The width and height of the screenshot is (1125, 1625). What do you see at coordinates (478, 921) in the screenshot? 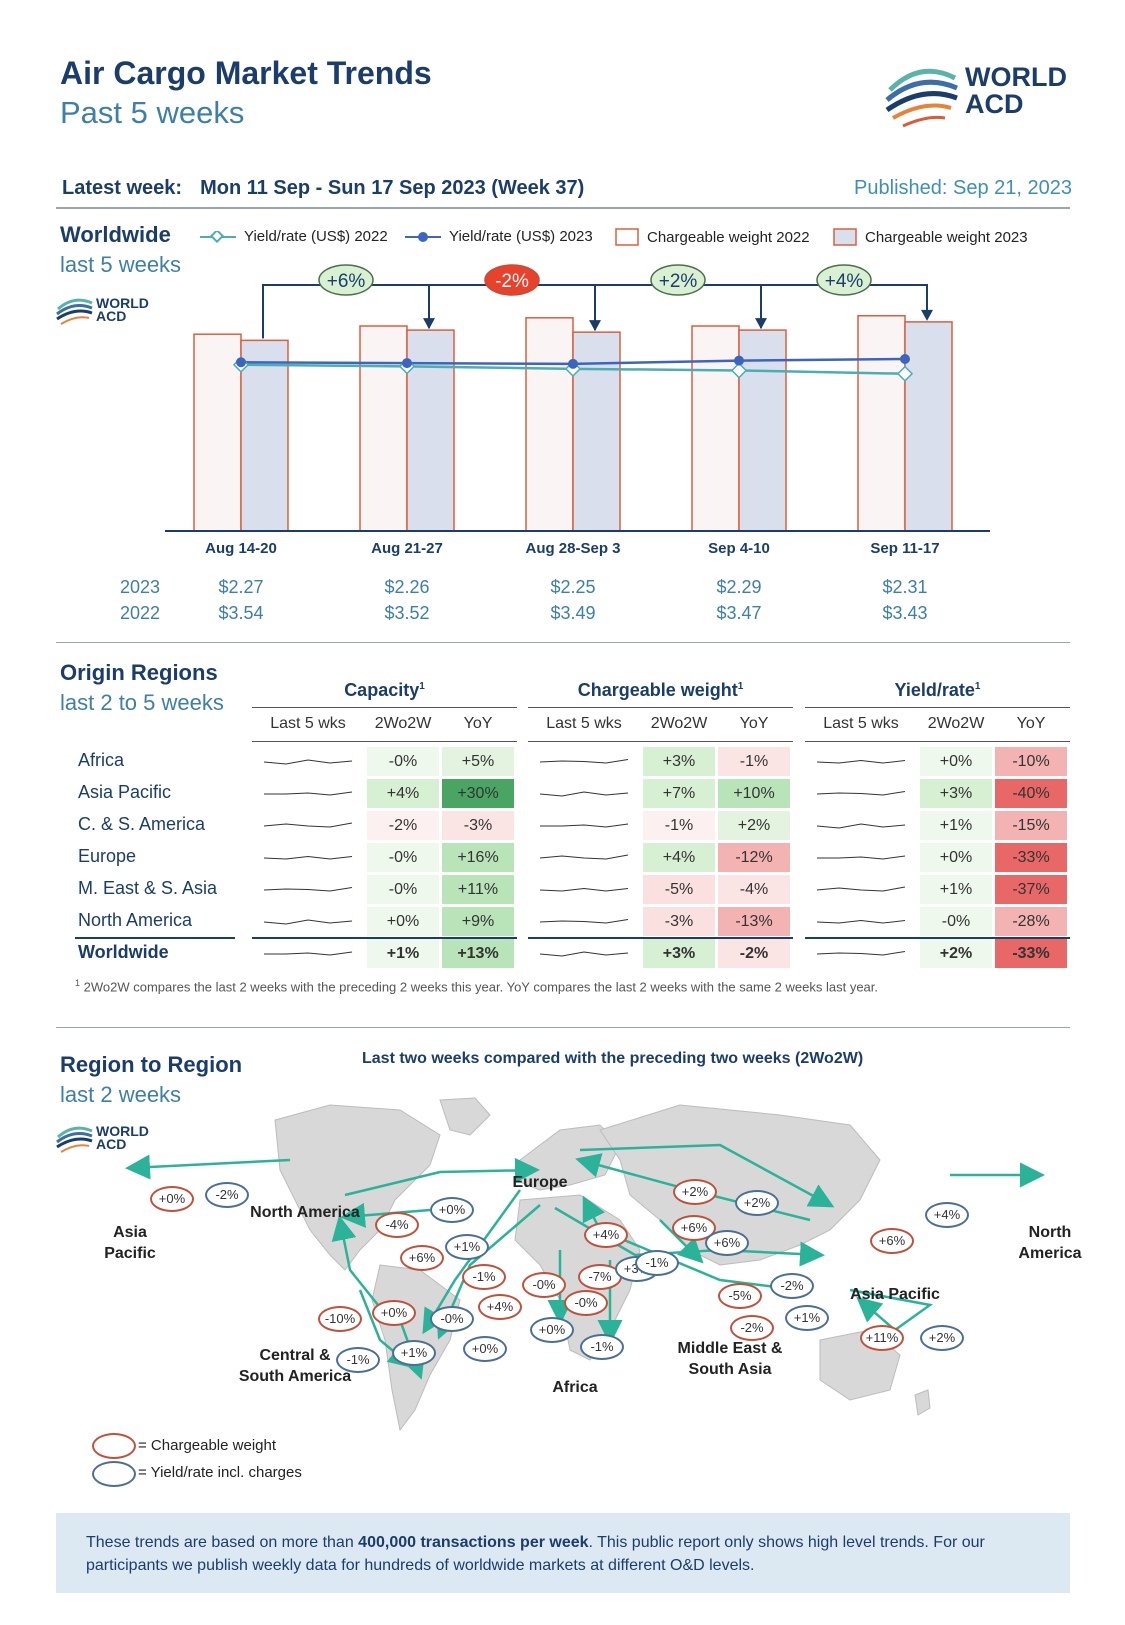
I see `cell-yoy: +9%` at bounding box center [478, 921].